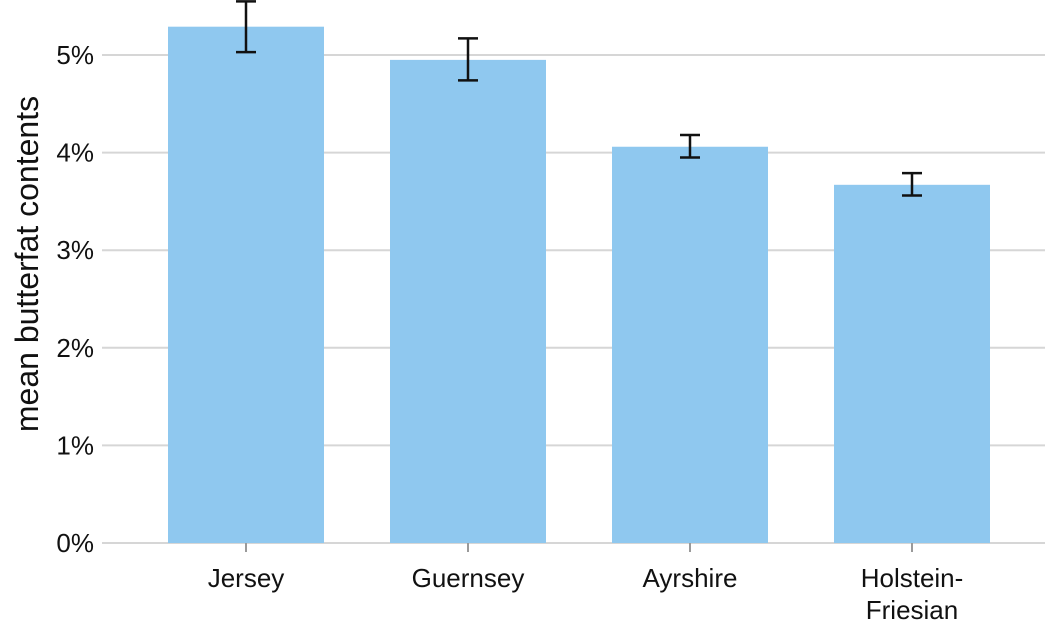 The height and width of the screenshot is (625, 1045). Describe the element at coordinates (75, 348) in the screenshot. I see `y-tick-label: 2%` at that location.